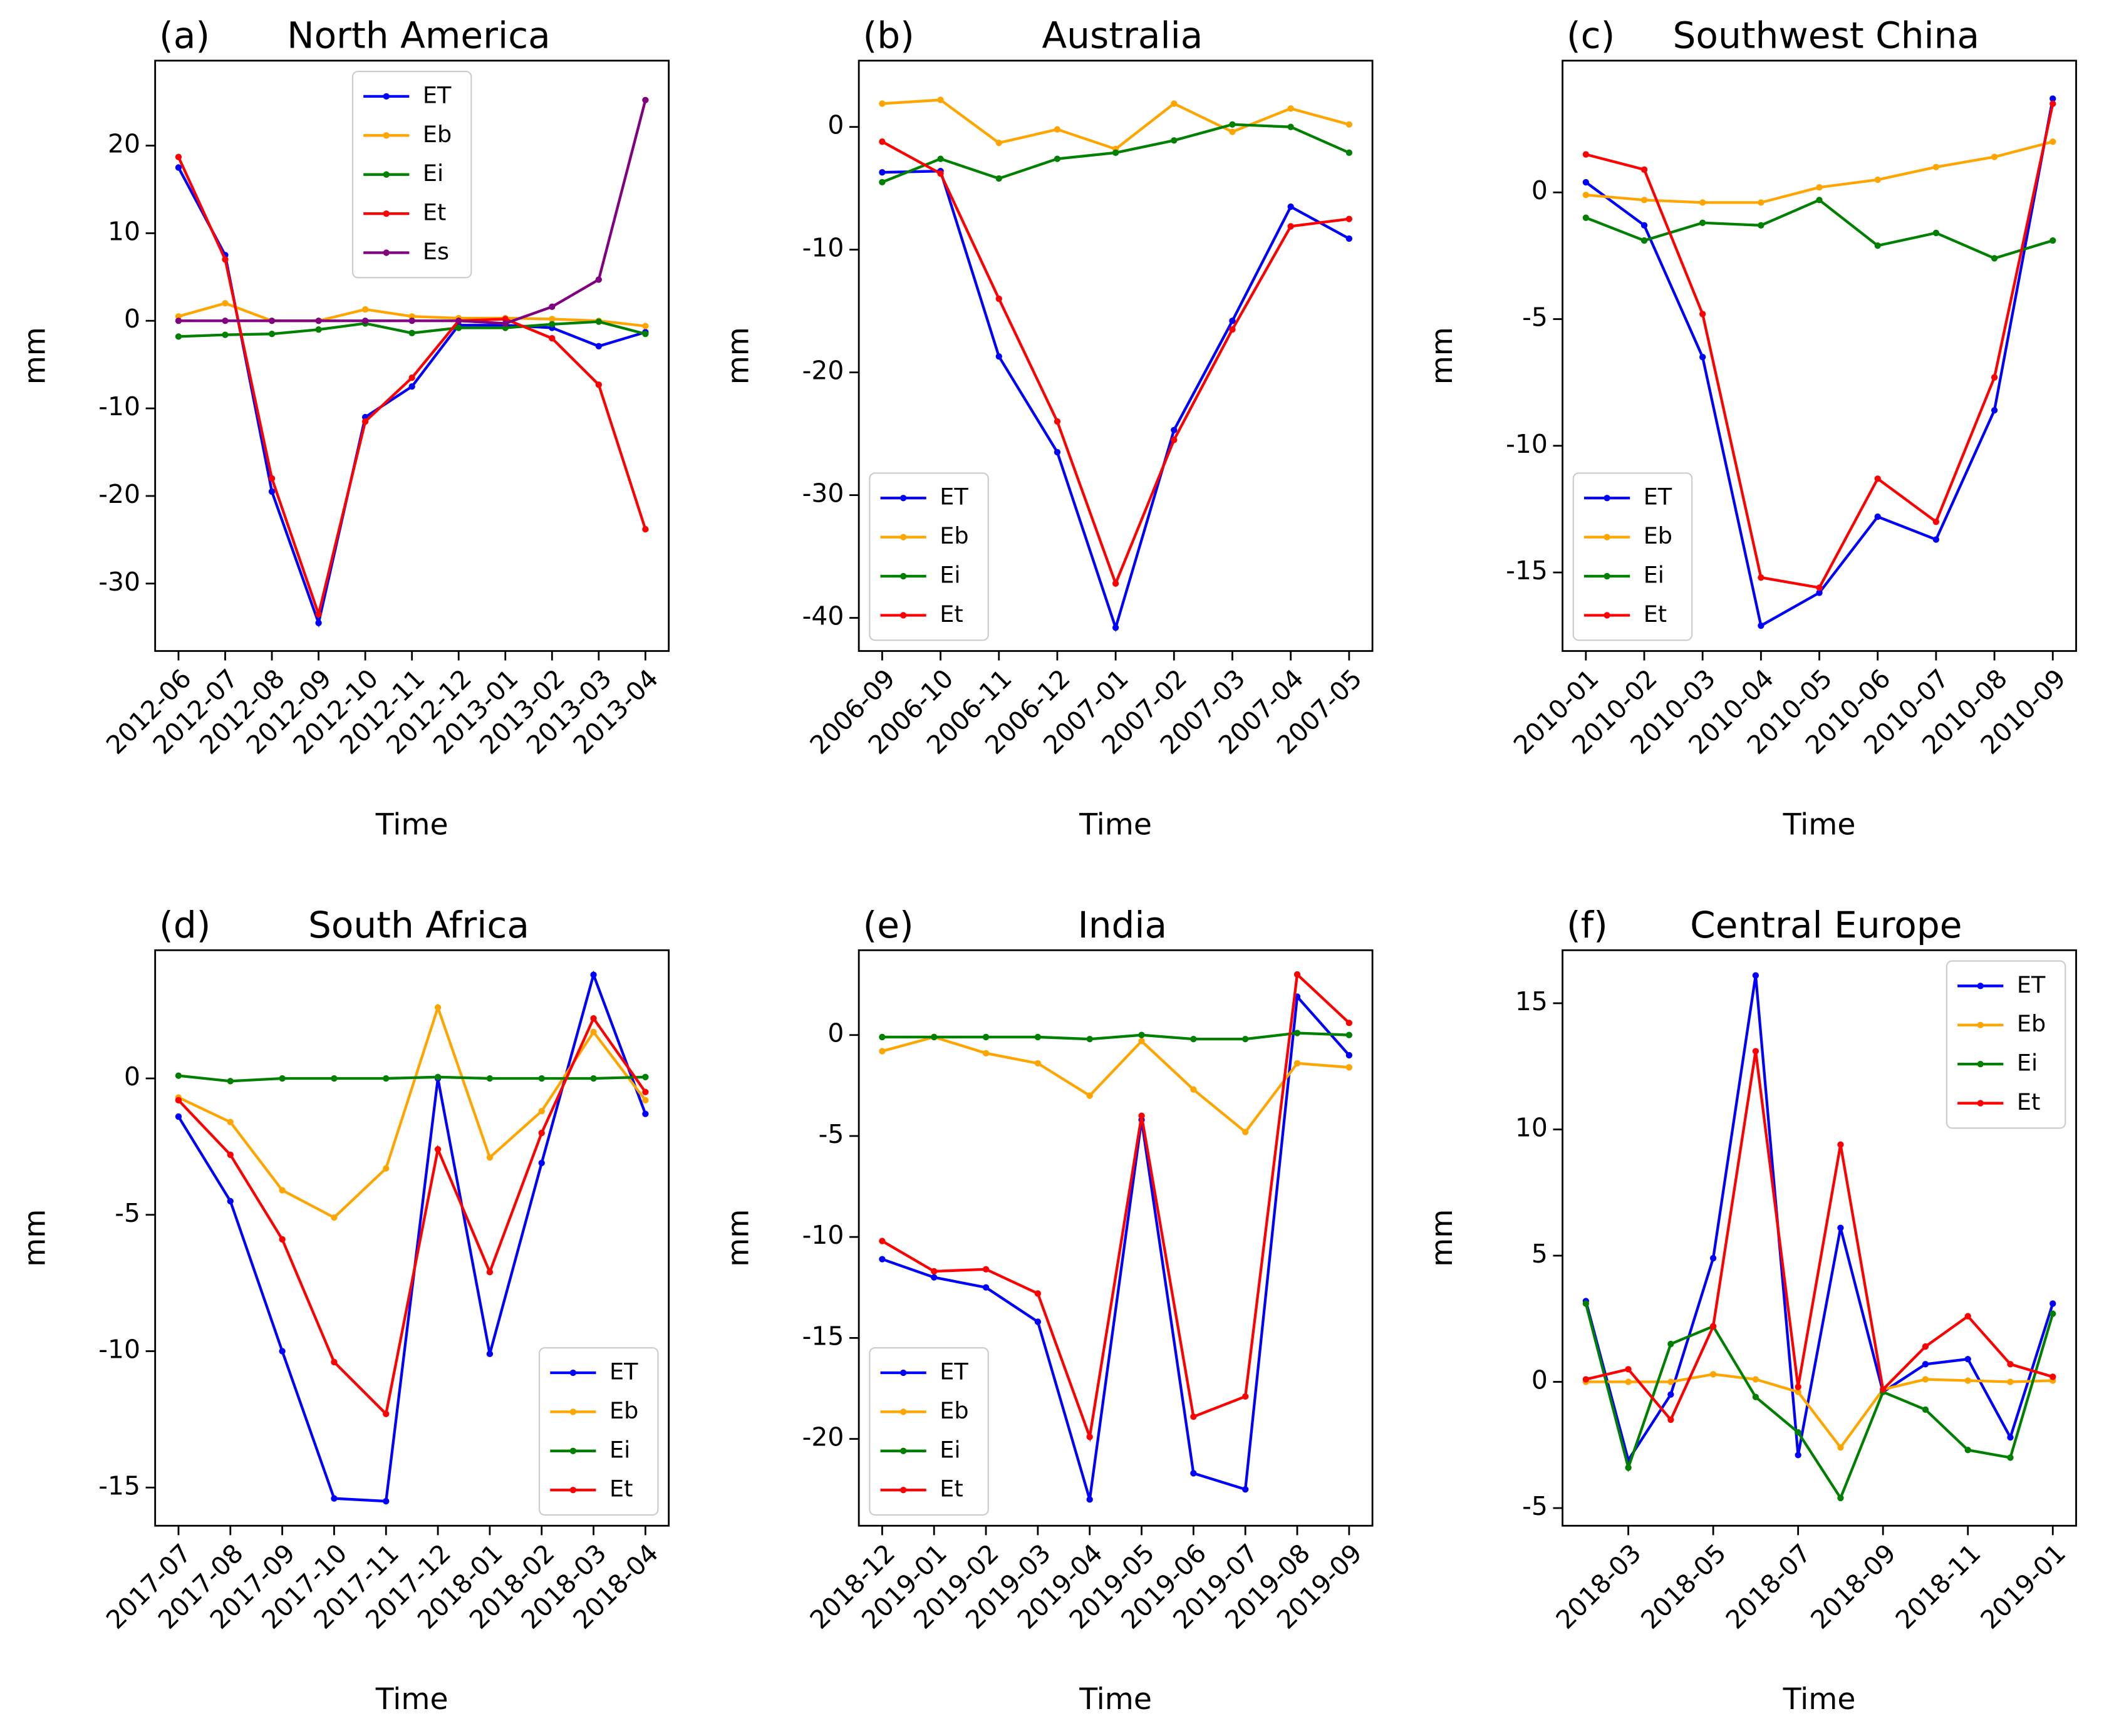  What do you see at coordinates (1826, 925) in the screenshot?
I see `chart-title: Central Europe` at bounding box center [1826, 925].